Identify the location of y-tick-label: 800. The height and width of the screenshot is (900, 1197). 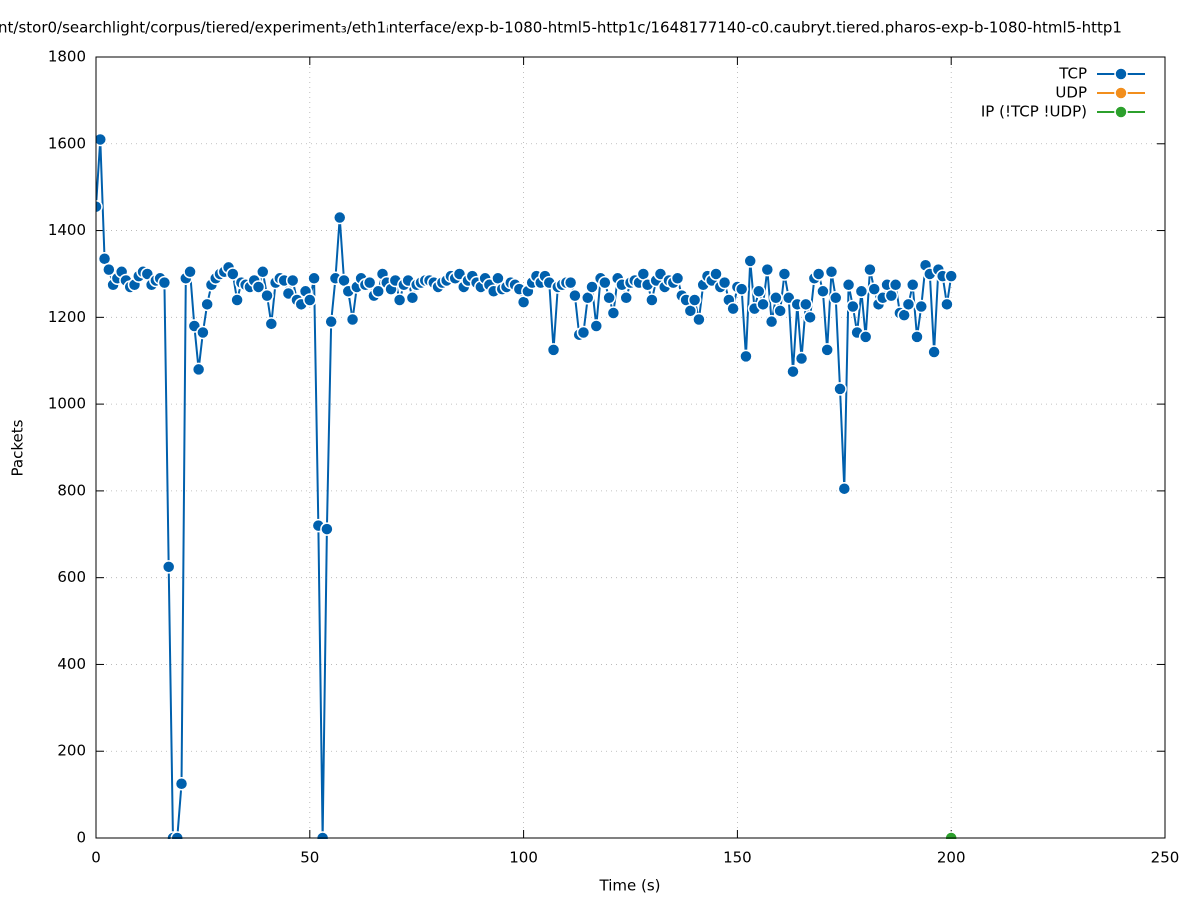
(71, 490).